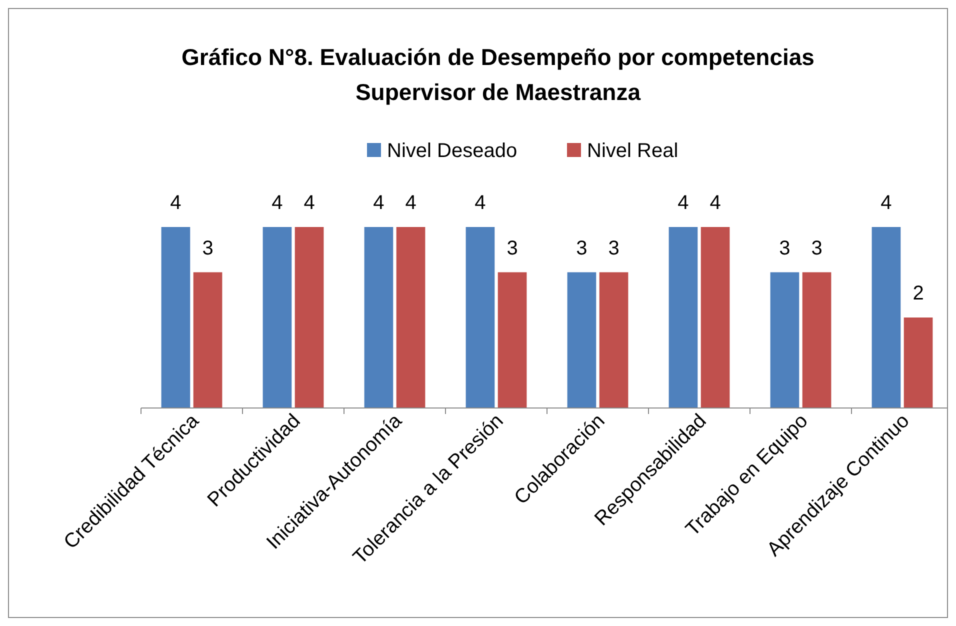 The height and width of the screenshot is (626, 956). I want to click on legend-label: Nivel Deseado, so click(452, 151).